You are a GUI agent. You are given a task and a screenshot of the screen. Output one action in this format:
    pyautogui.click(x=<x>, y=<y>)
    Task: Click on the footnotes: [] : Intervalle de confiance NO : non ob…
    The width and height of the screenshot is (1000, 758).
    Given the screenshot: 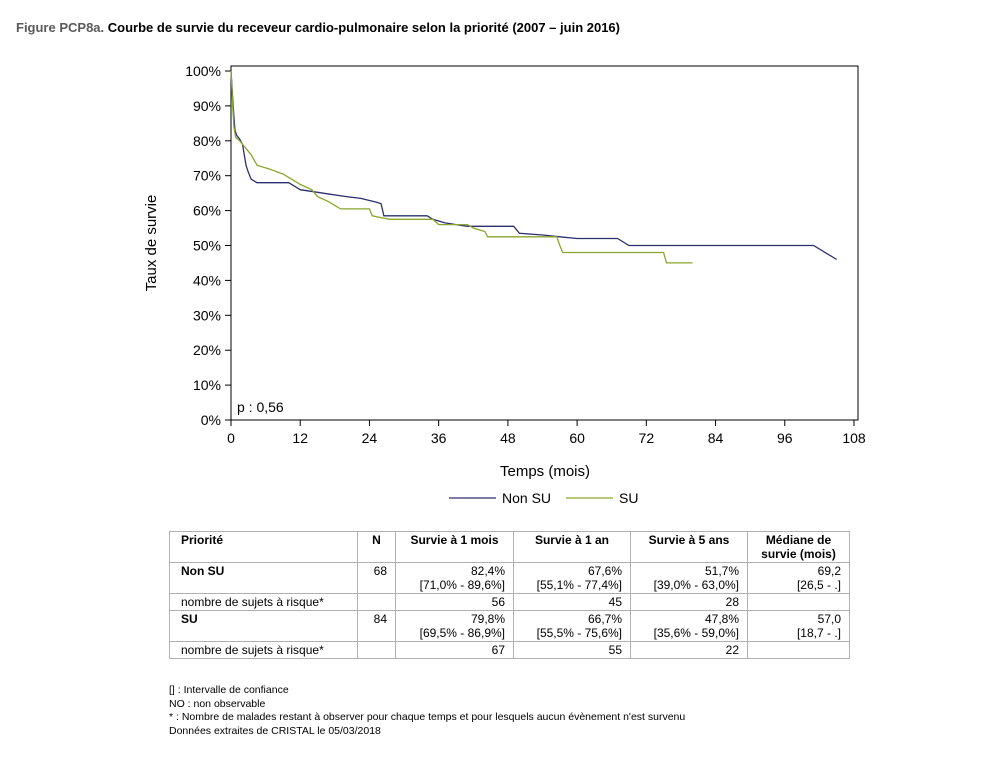 What is the action you would take?
    pyautogui.click(x=427, y=711)
    